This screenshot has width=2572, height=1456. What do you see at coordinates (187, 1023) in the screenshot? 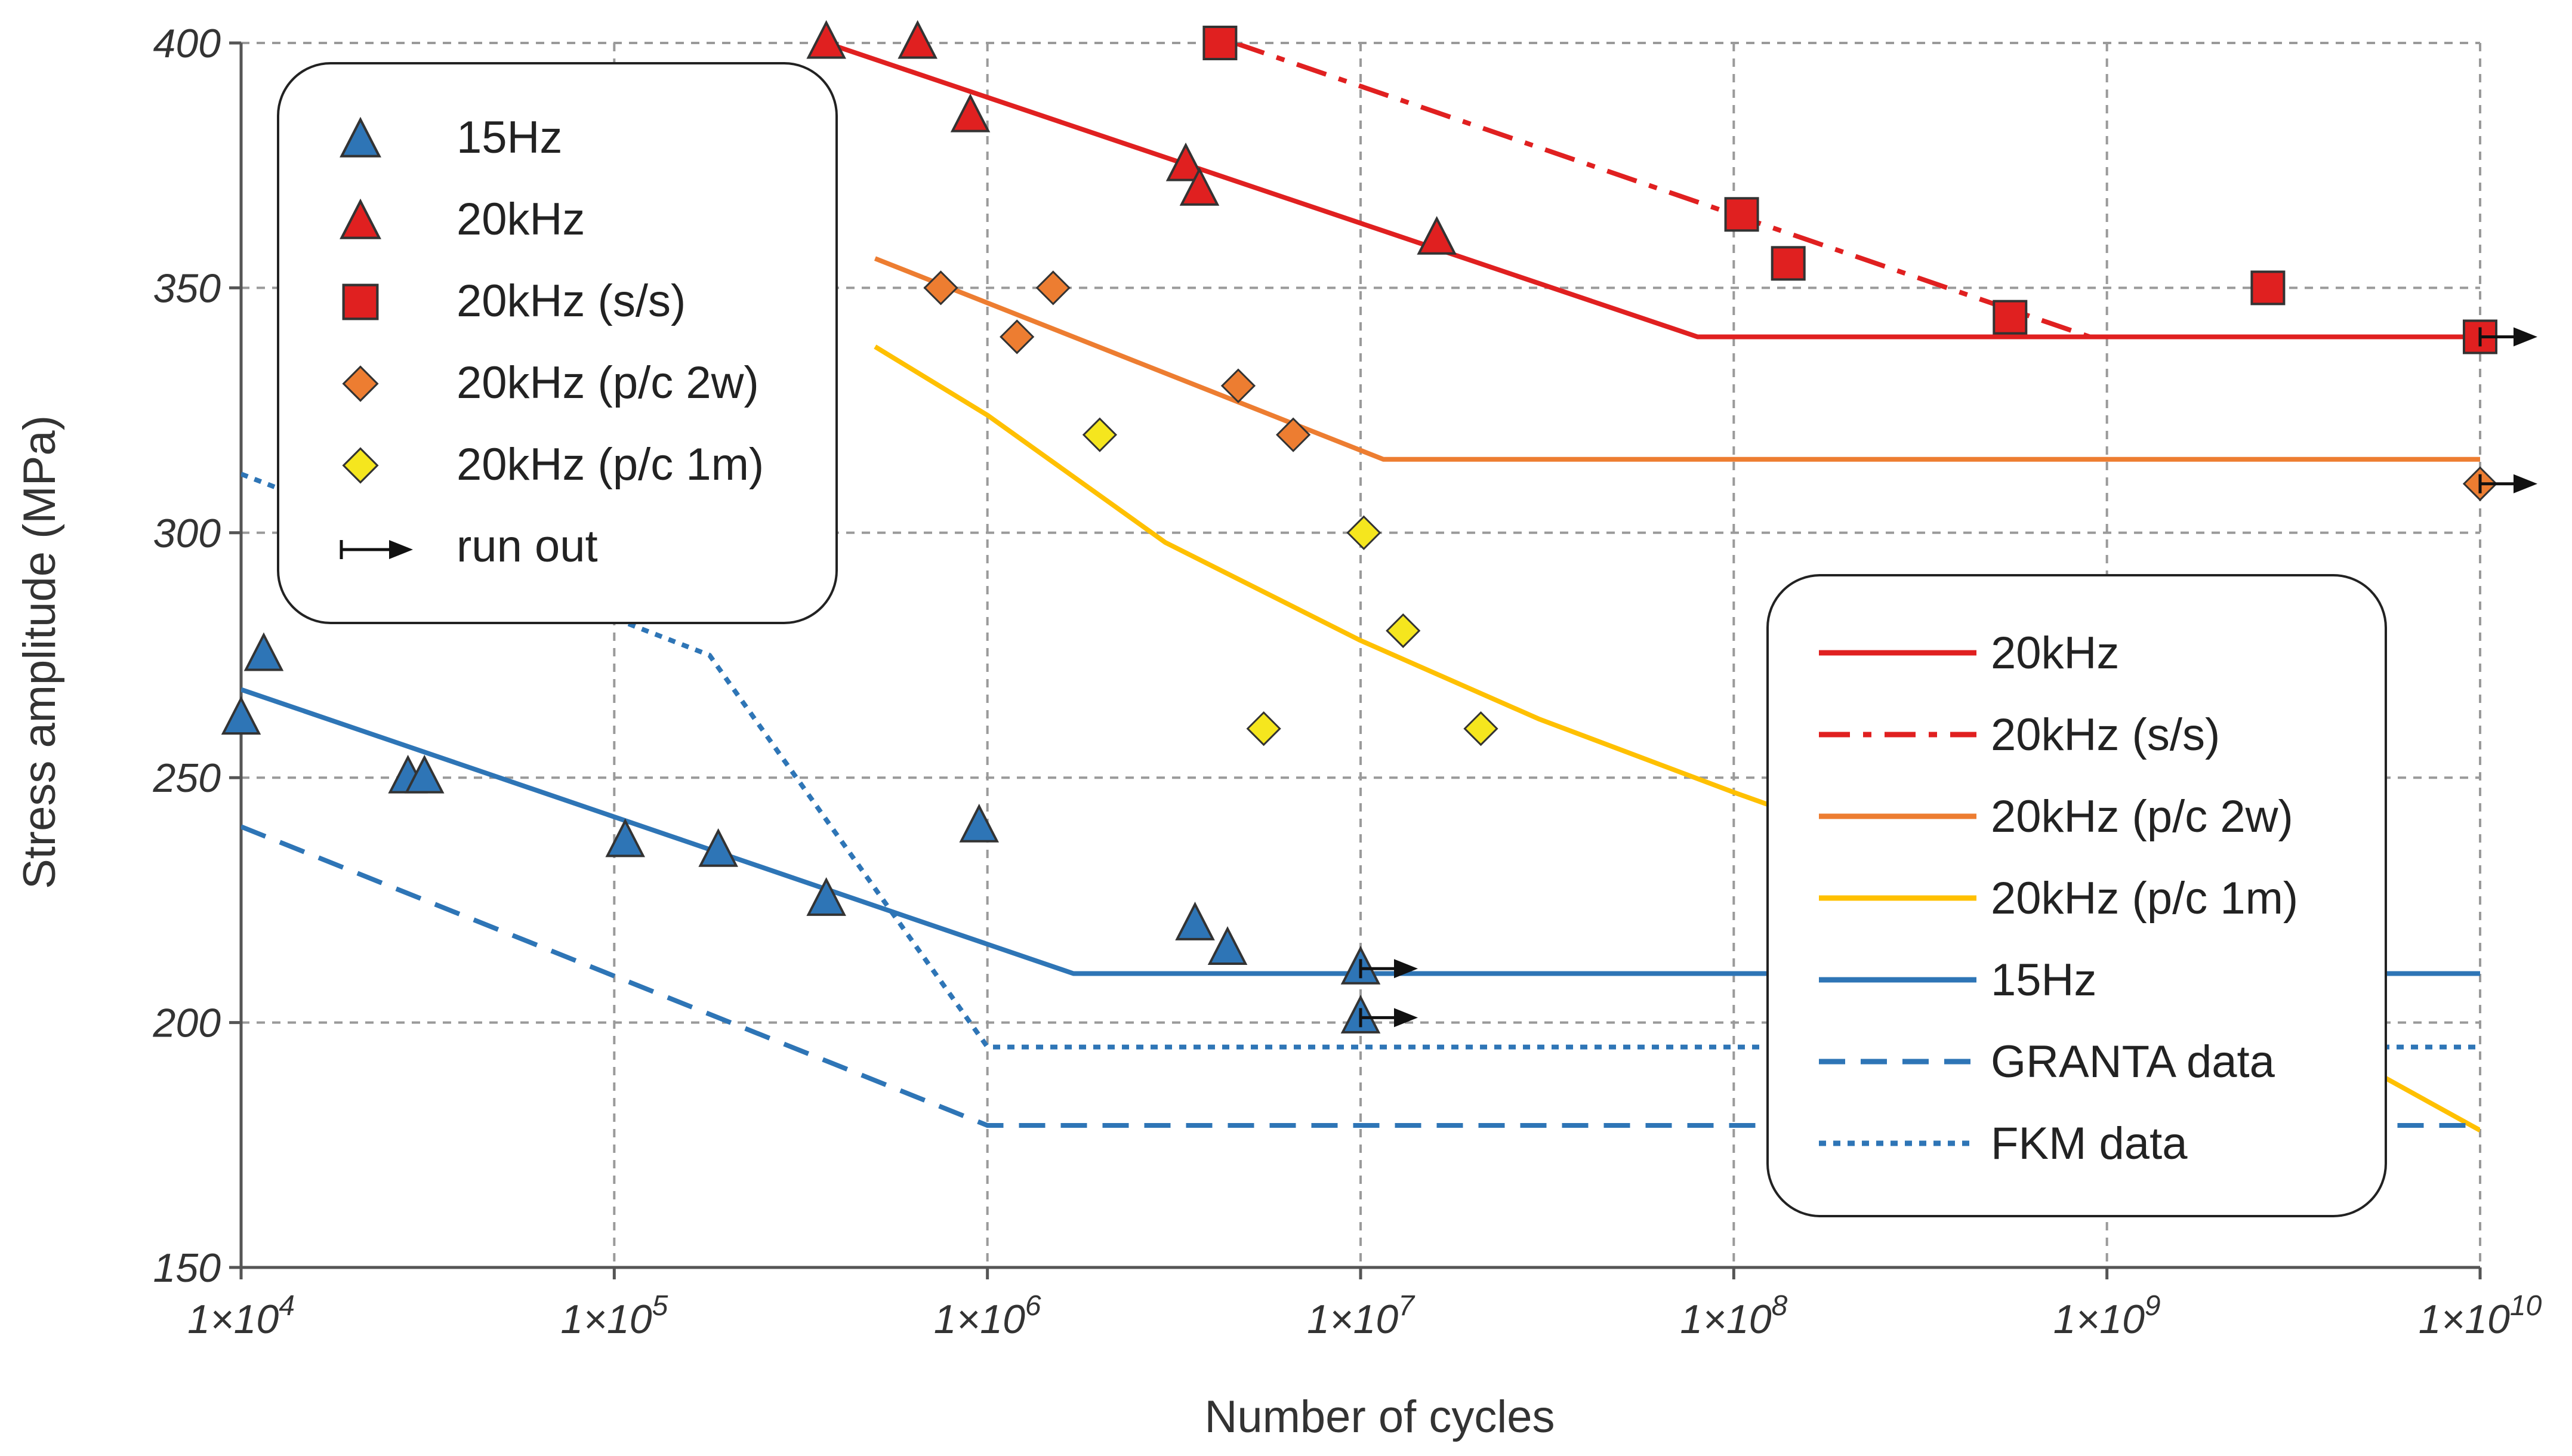
I see `y-tick-label: 200` at bounding box center [187, 1023].